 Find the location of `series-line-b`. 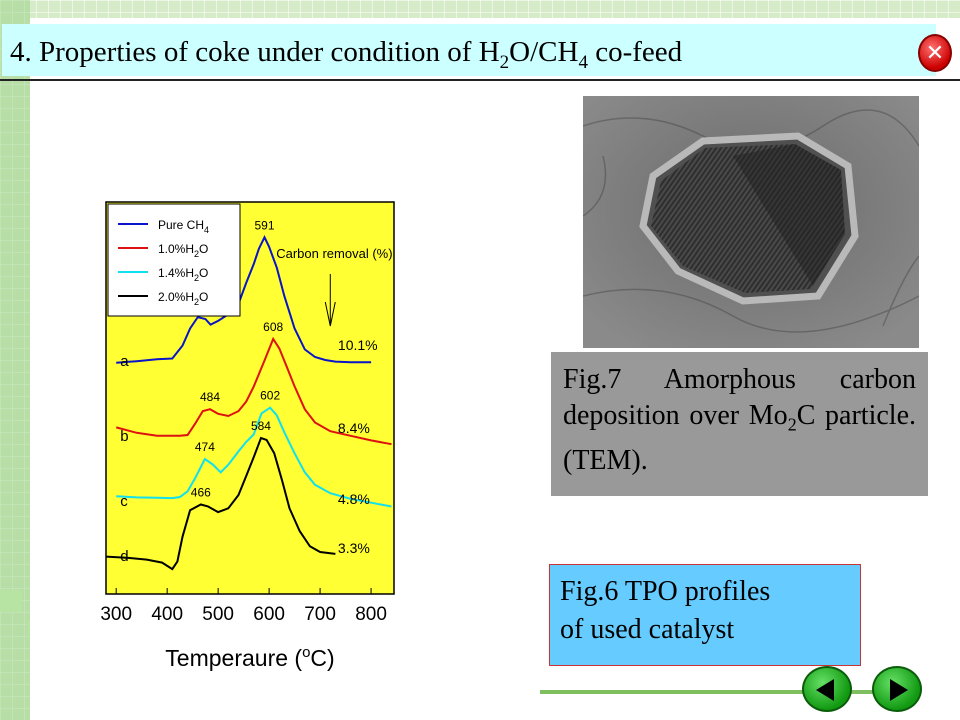

series-line-b is located at coordinates (253, 391).